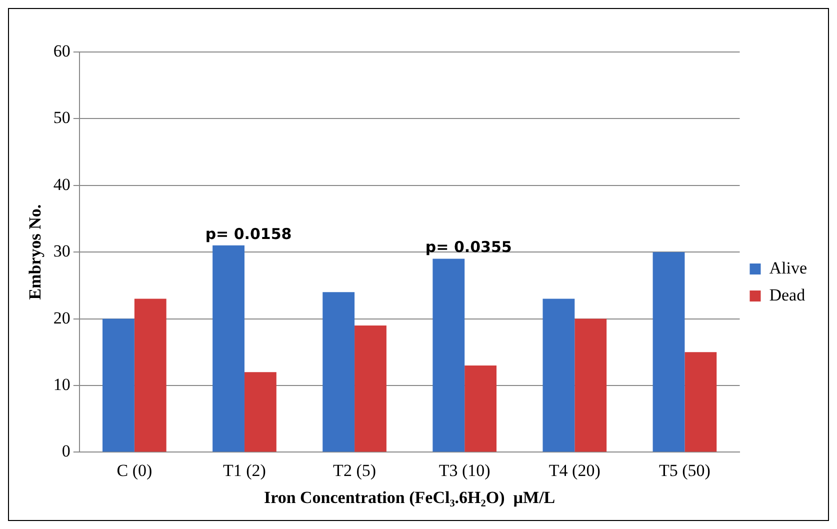 This screenshot has height=529, width=837. I want to click on x-tick-label: T3 (10), so click(464, 470).